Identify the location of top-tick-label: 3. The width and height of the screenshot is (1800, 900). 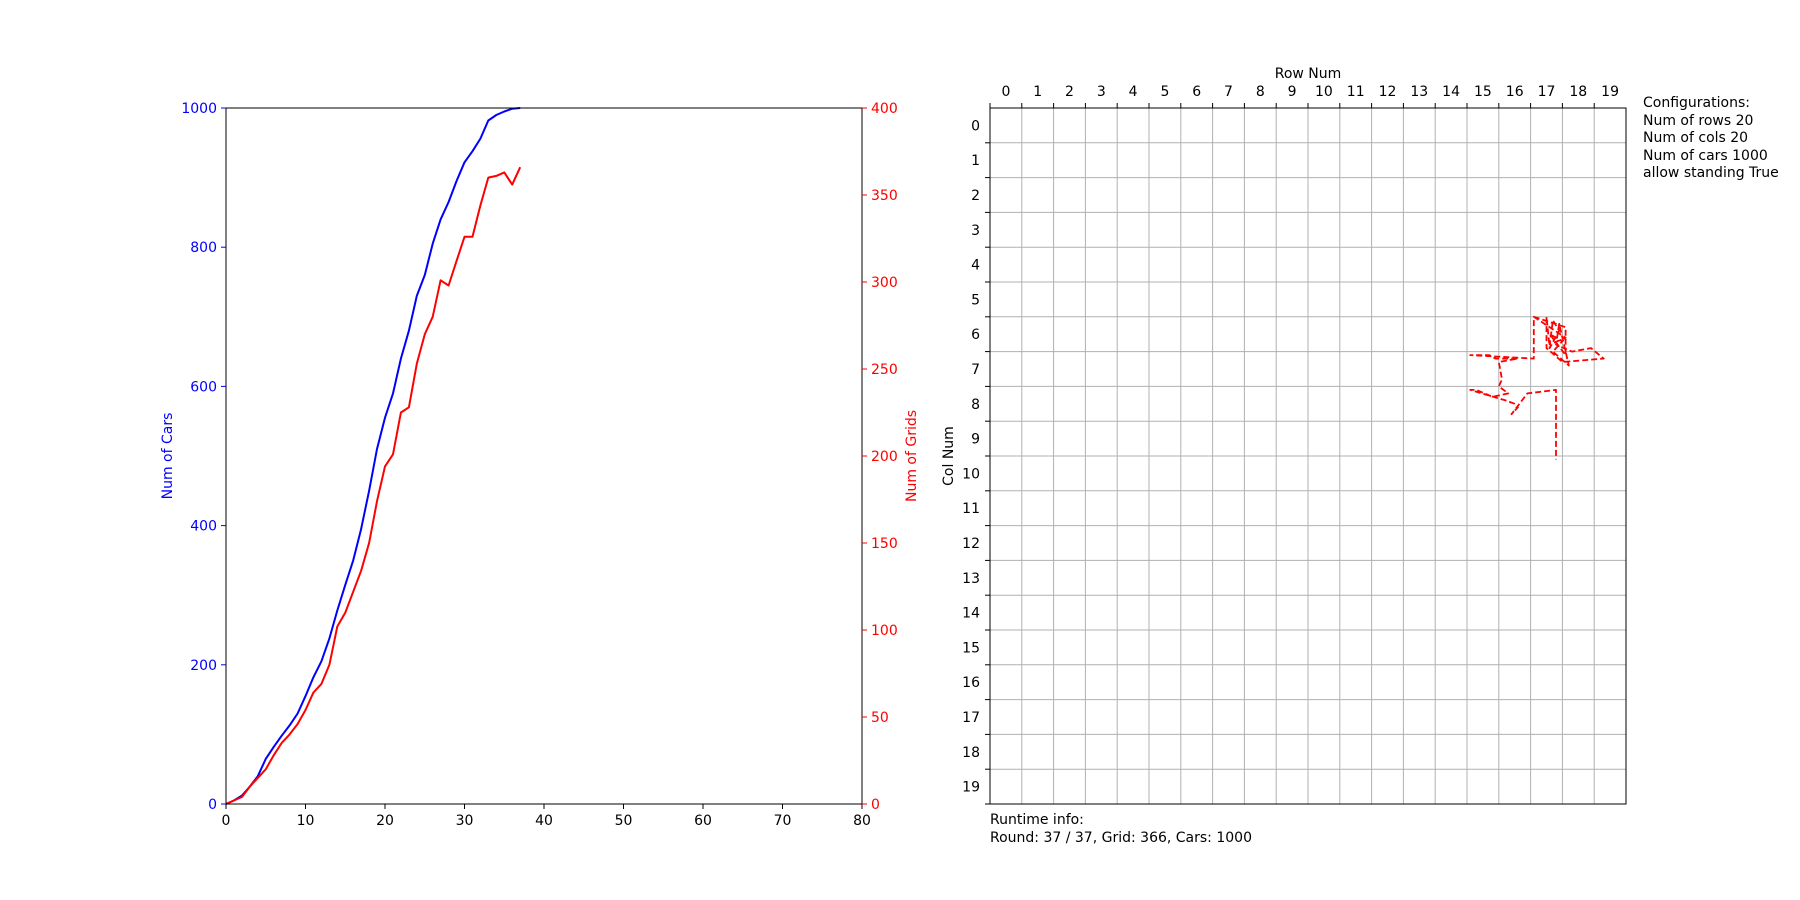
(1101, 92).